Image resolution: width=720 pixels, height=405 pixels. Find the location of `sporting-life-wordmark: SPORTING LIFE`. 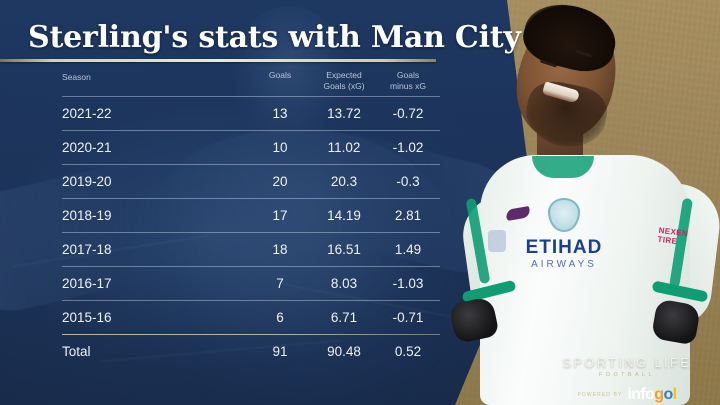

sporting-life-wordmark: SPORTING LIFE is located at coordinates (627, 363).